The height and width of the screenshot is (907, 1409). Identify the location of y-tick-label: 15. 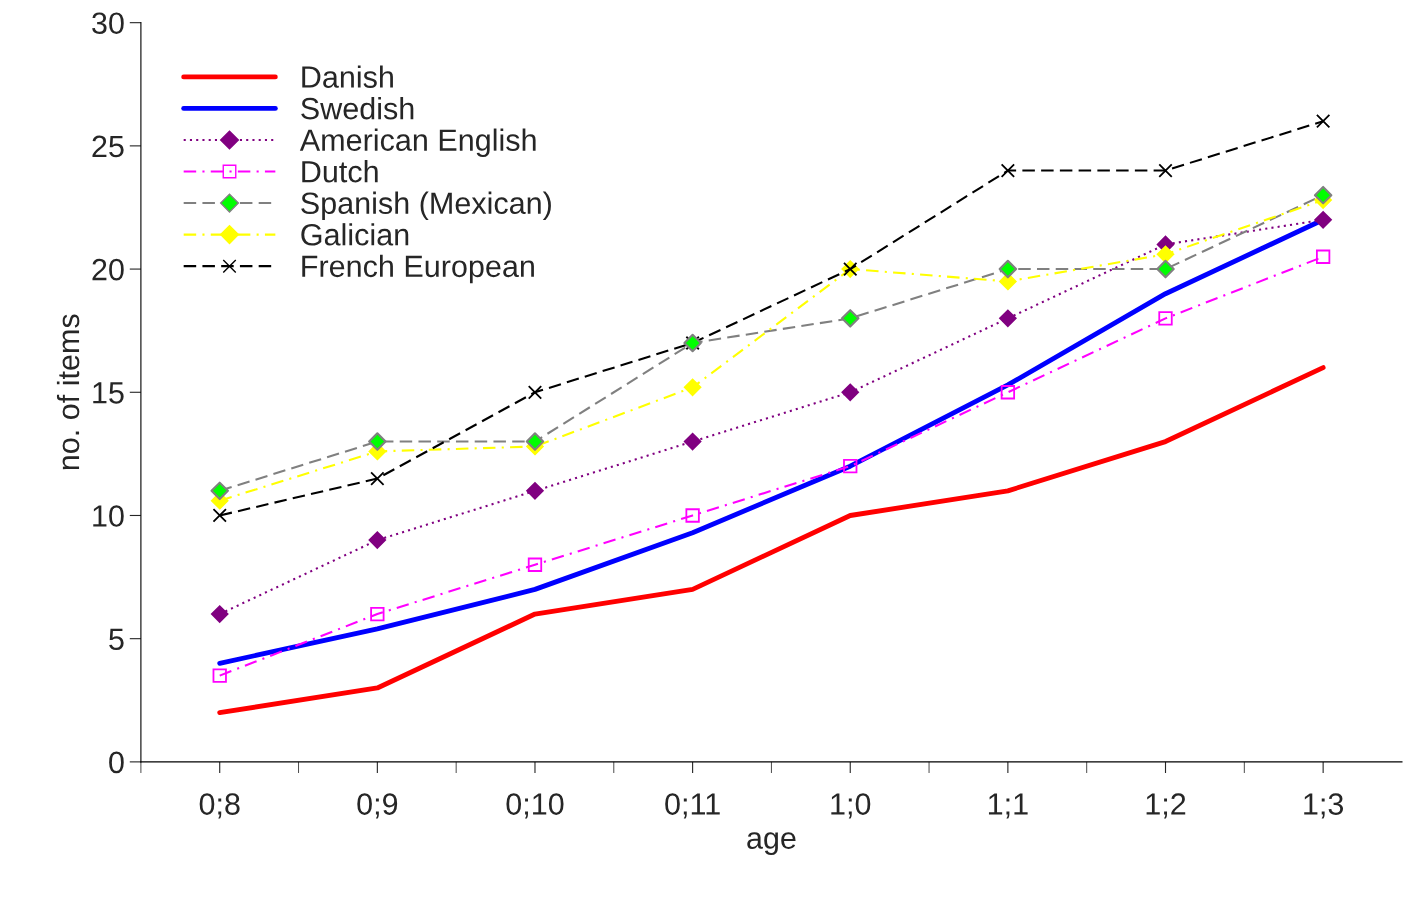
(108, 393).